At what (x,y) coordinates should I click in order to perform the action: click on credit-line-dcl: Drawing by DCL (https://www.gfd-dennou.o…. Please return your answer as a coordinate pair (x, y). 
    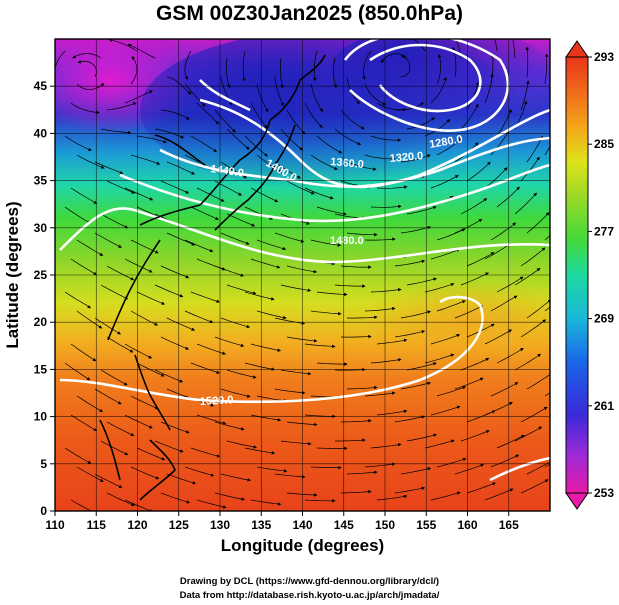
    Looking at the image, I should click on (309, 581).